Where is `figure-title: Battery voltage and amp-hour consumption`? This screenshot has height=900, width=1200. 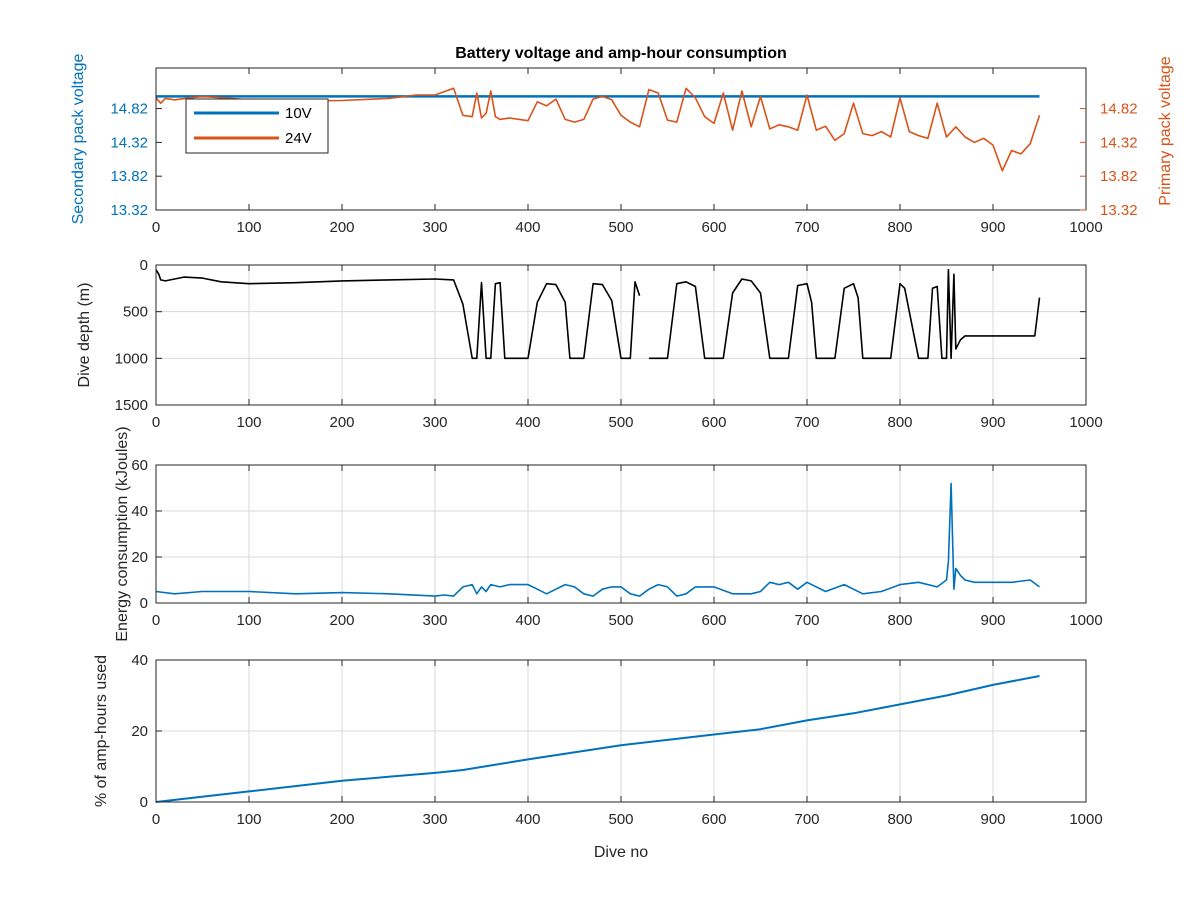
figure-title: Battery voltage and amp-hour consumption is located at coordinates (621, 53).